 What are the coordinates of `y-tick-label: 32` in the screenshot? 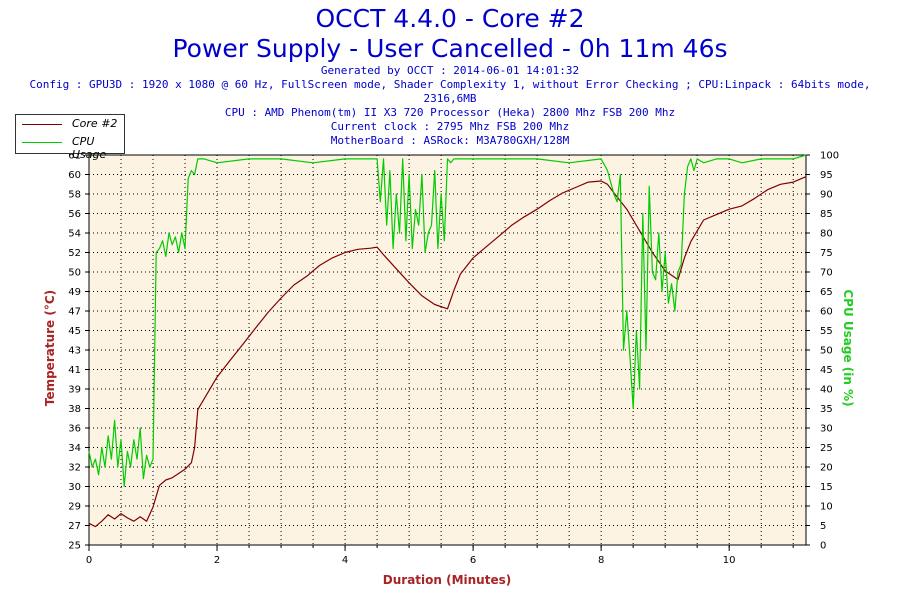 It's located at (74, 468).